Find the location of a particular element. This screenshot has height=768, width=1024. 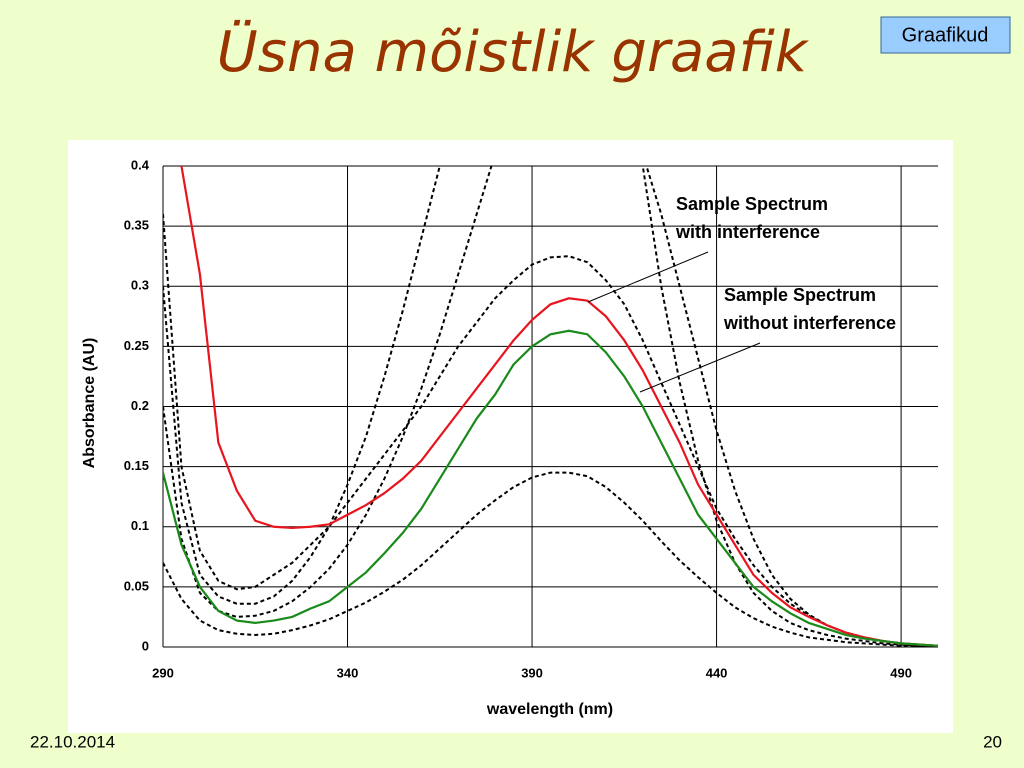

slide-title: Üsna mõistlik graafik is located at coordinates (513, 52).